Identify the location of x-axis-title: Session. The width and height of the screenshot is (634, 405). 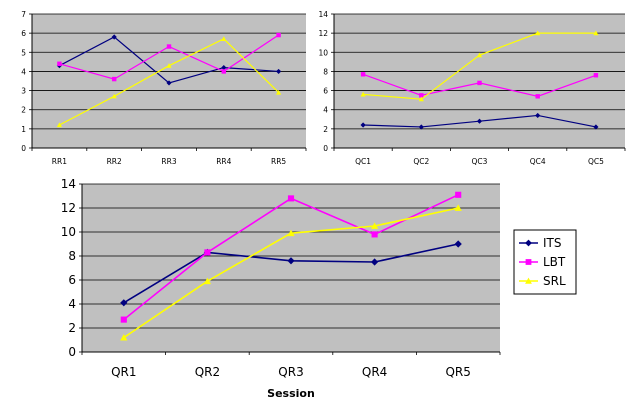
(291, 393).